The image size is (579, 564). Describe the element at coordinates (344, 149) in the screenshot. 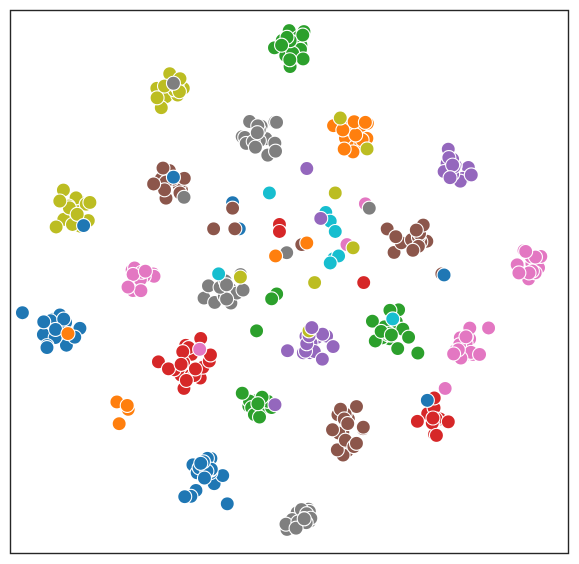

I see `cluster-3-point` at that location.